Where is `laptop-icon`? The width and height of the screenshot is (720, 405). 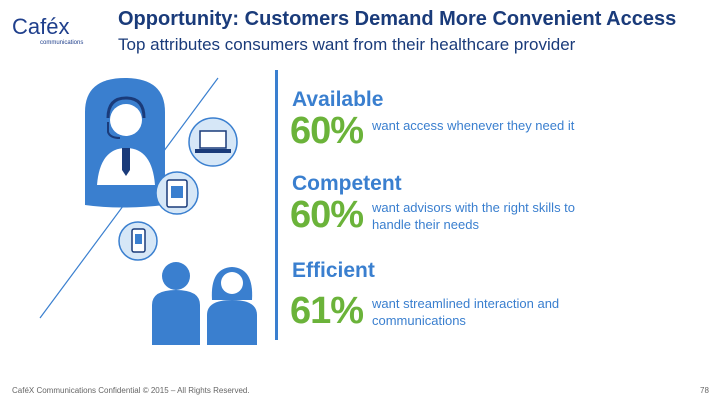 laptop-icon is located at coordinates (213, 142).